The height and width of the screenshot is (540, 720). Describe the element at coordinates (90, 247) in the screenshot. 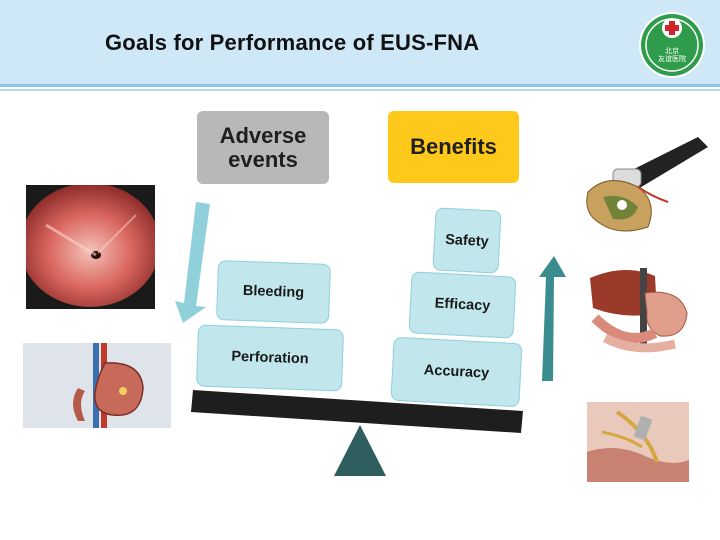

I see `endoscopy-photo` at that location.